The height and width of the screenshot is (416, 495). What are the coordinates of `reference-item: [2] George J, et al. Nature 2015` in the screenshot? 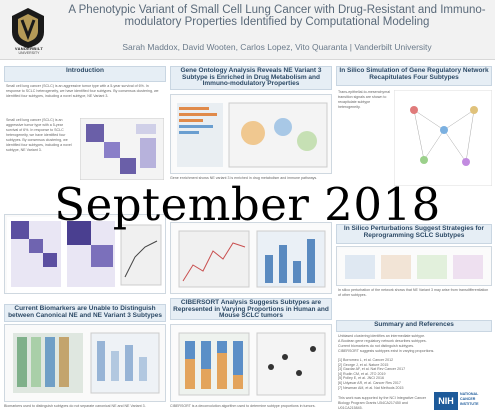 It's located at (363, 364).